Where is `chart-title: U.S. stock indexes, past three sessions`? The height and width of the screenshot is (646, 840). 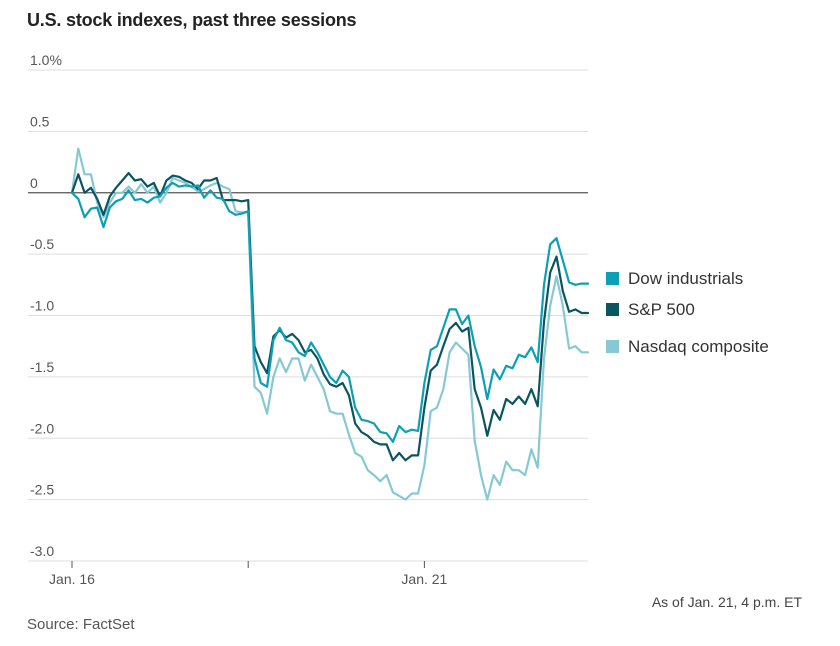 chart-title: U.S. stock indexes, past three sessions is located at coordinates (192, 20).